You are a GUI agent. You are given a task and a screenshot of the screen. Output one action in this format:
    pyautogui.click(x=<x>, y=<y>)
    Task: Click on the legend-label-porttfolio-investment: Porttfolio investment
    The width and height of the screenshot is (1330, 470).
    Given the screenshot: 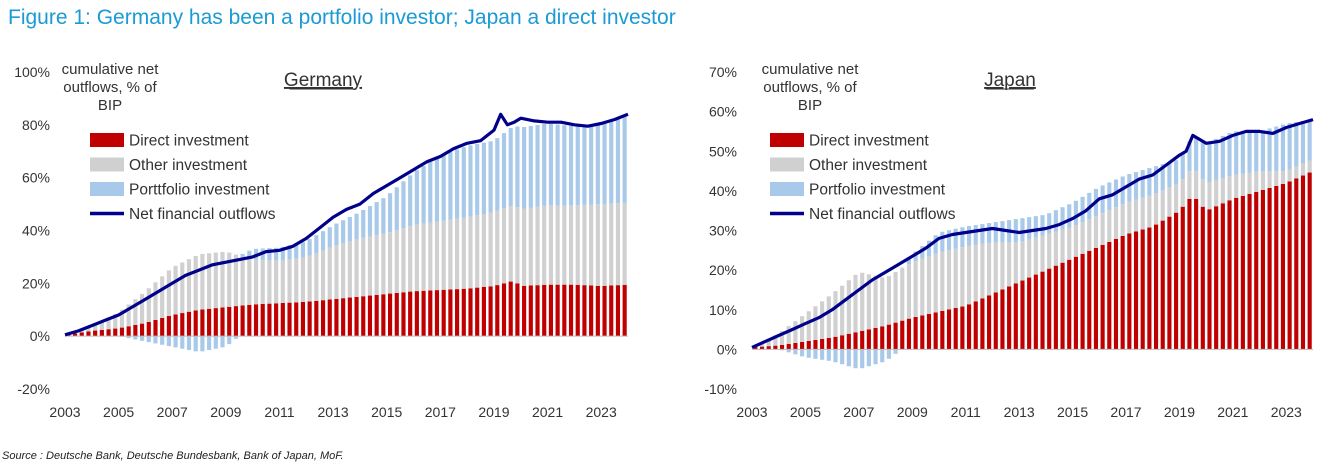 What is the action you would take?
    pyautogui.click(x=199, y=190)
    